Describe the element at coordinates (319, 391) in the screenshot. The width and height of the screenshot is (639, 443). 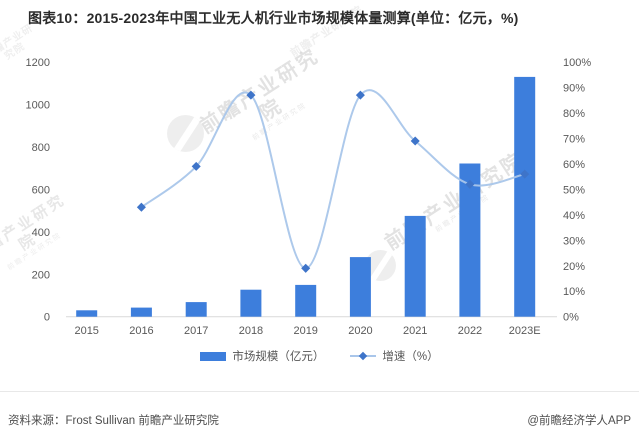
I see `footer-divider` at that location.